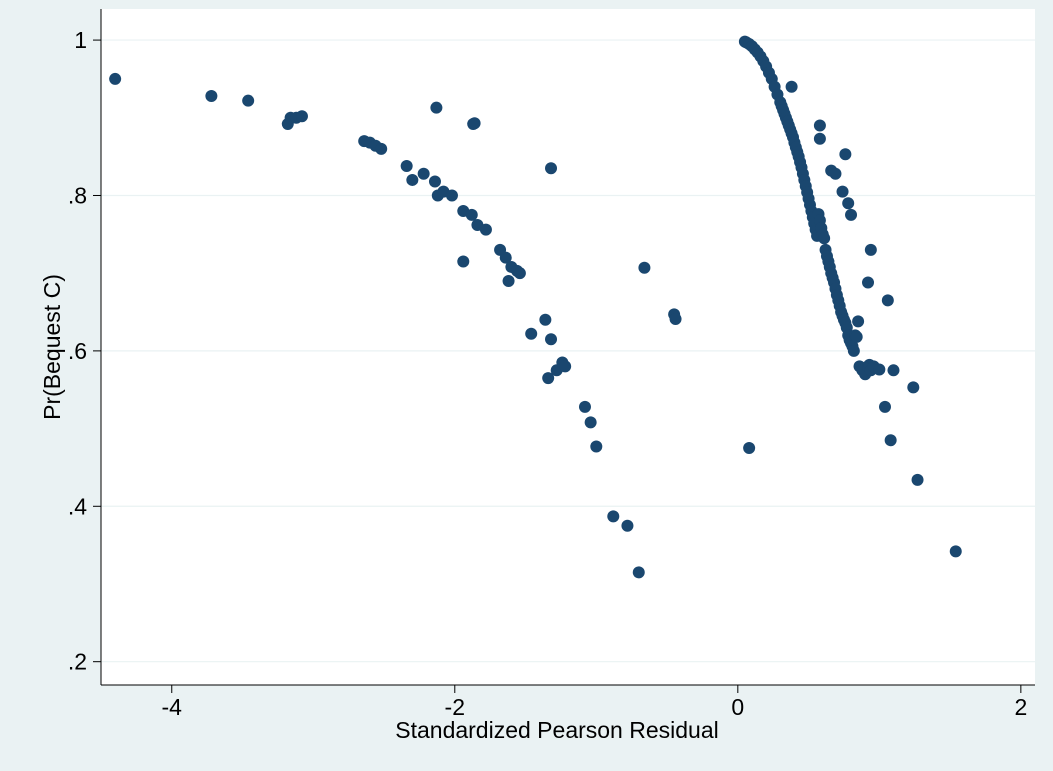 This screenshot has width=1053, height=771. Describe the element at coordinates (77, 662) in the screenshot. I see `y-tick-label: .2` at that location.